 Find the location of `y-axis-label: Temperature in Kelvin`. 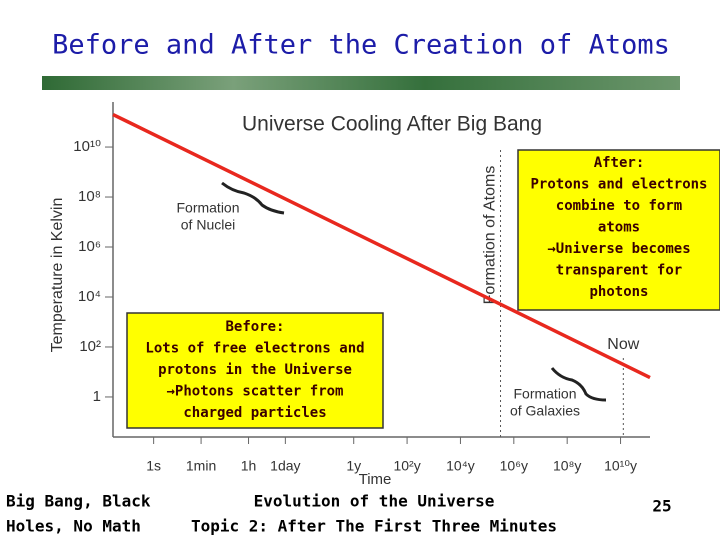

y-axis-label: Temperature in Kelvin is located at coordinates (57, 275).